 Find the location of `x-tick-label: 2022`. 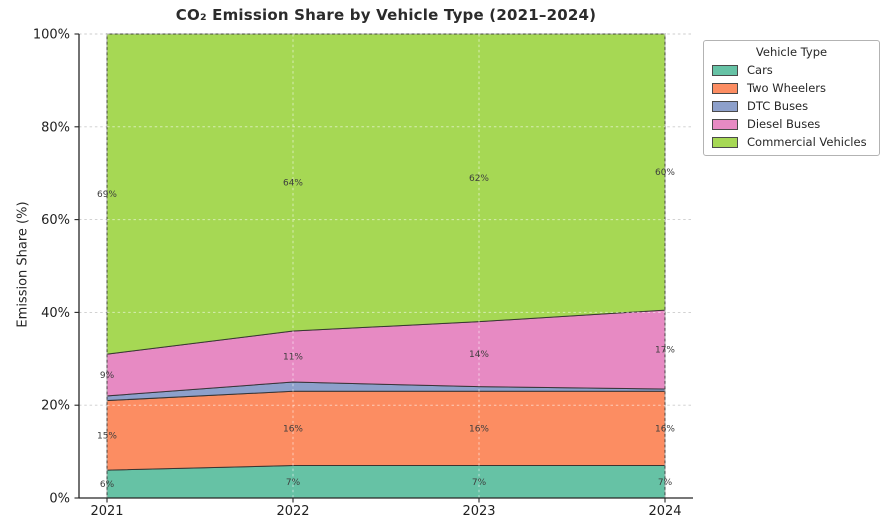

x-tick-label: 2022 is located at coordinates (292, 511).